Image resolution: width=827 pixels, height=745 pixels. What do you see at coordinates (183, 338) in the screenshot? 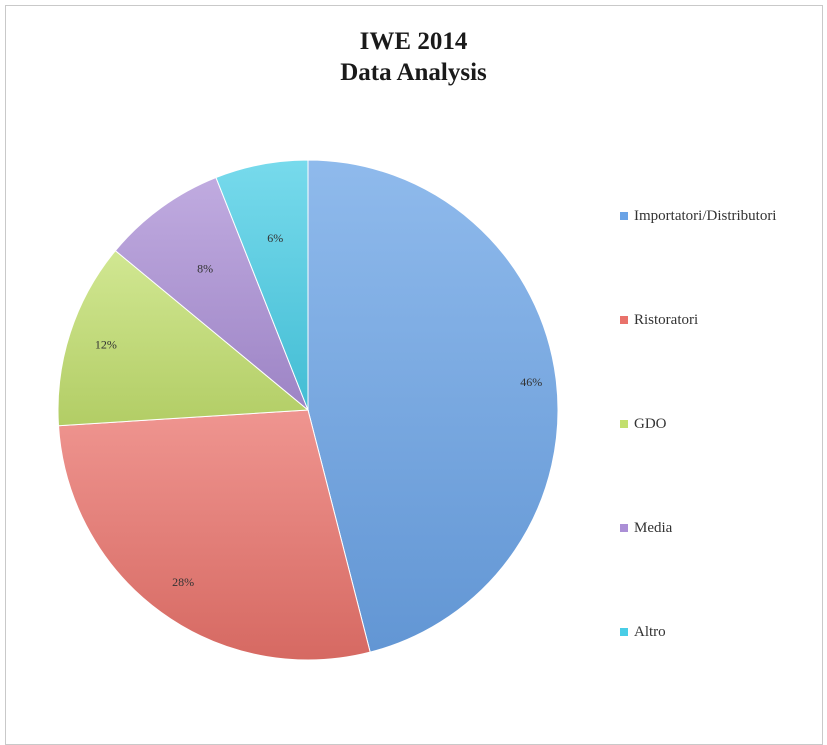
I see `pie-slice-gdo` at bounding box center [183, 338].